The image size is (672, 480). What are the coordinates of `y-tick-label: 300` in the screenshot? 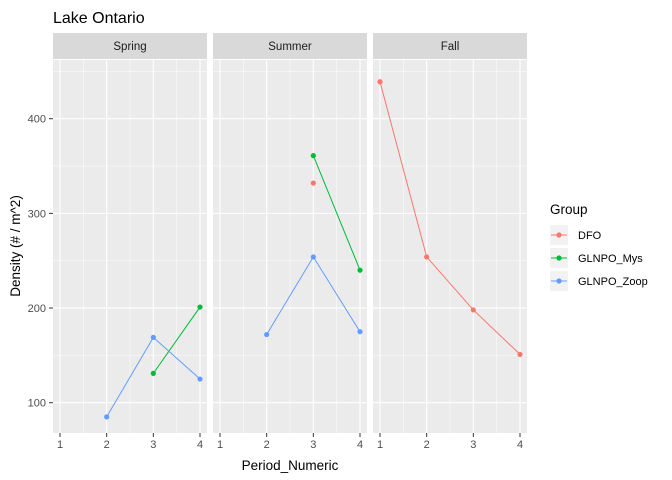 It's located at (37, 214).